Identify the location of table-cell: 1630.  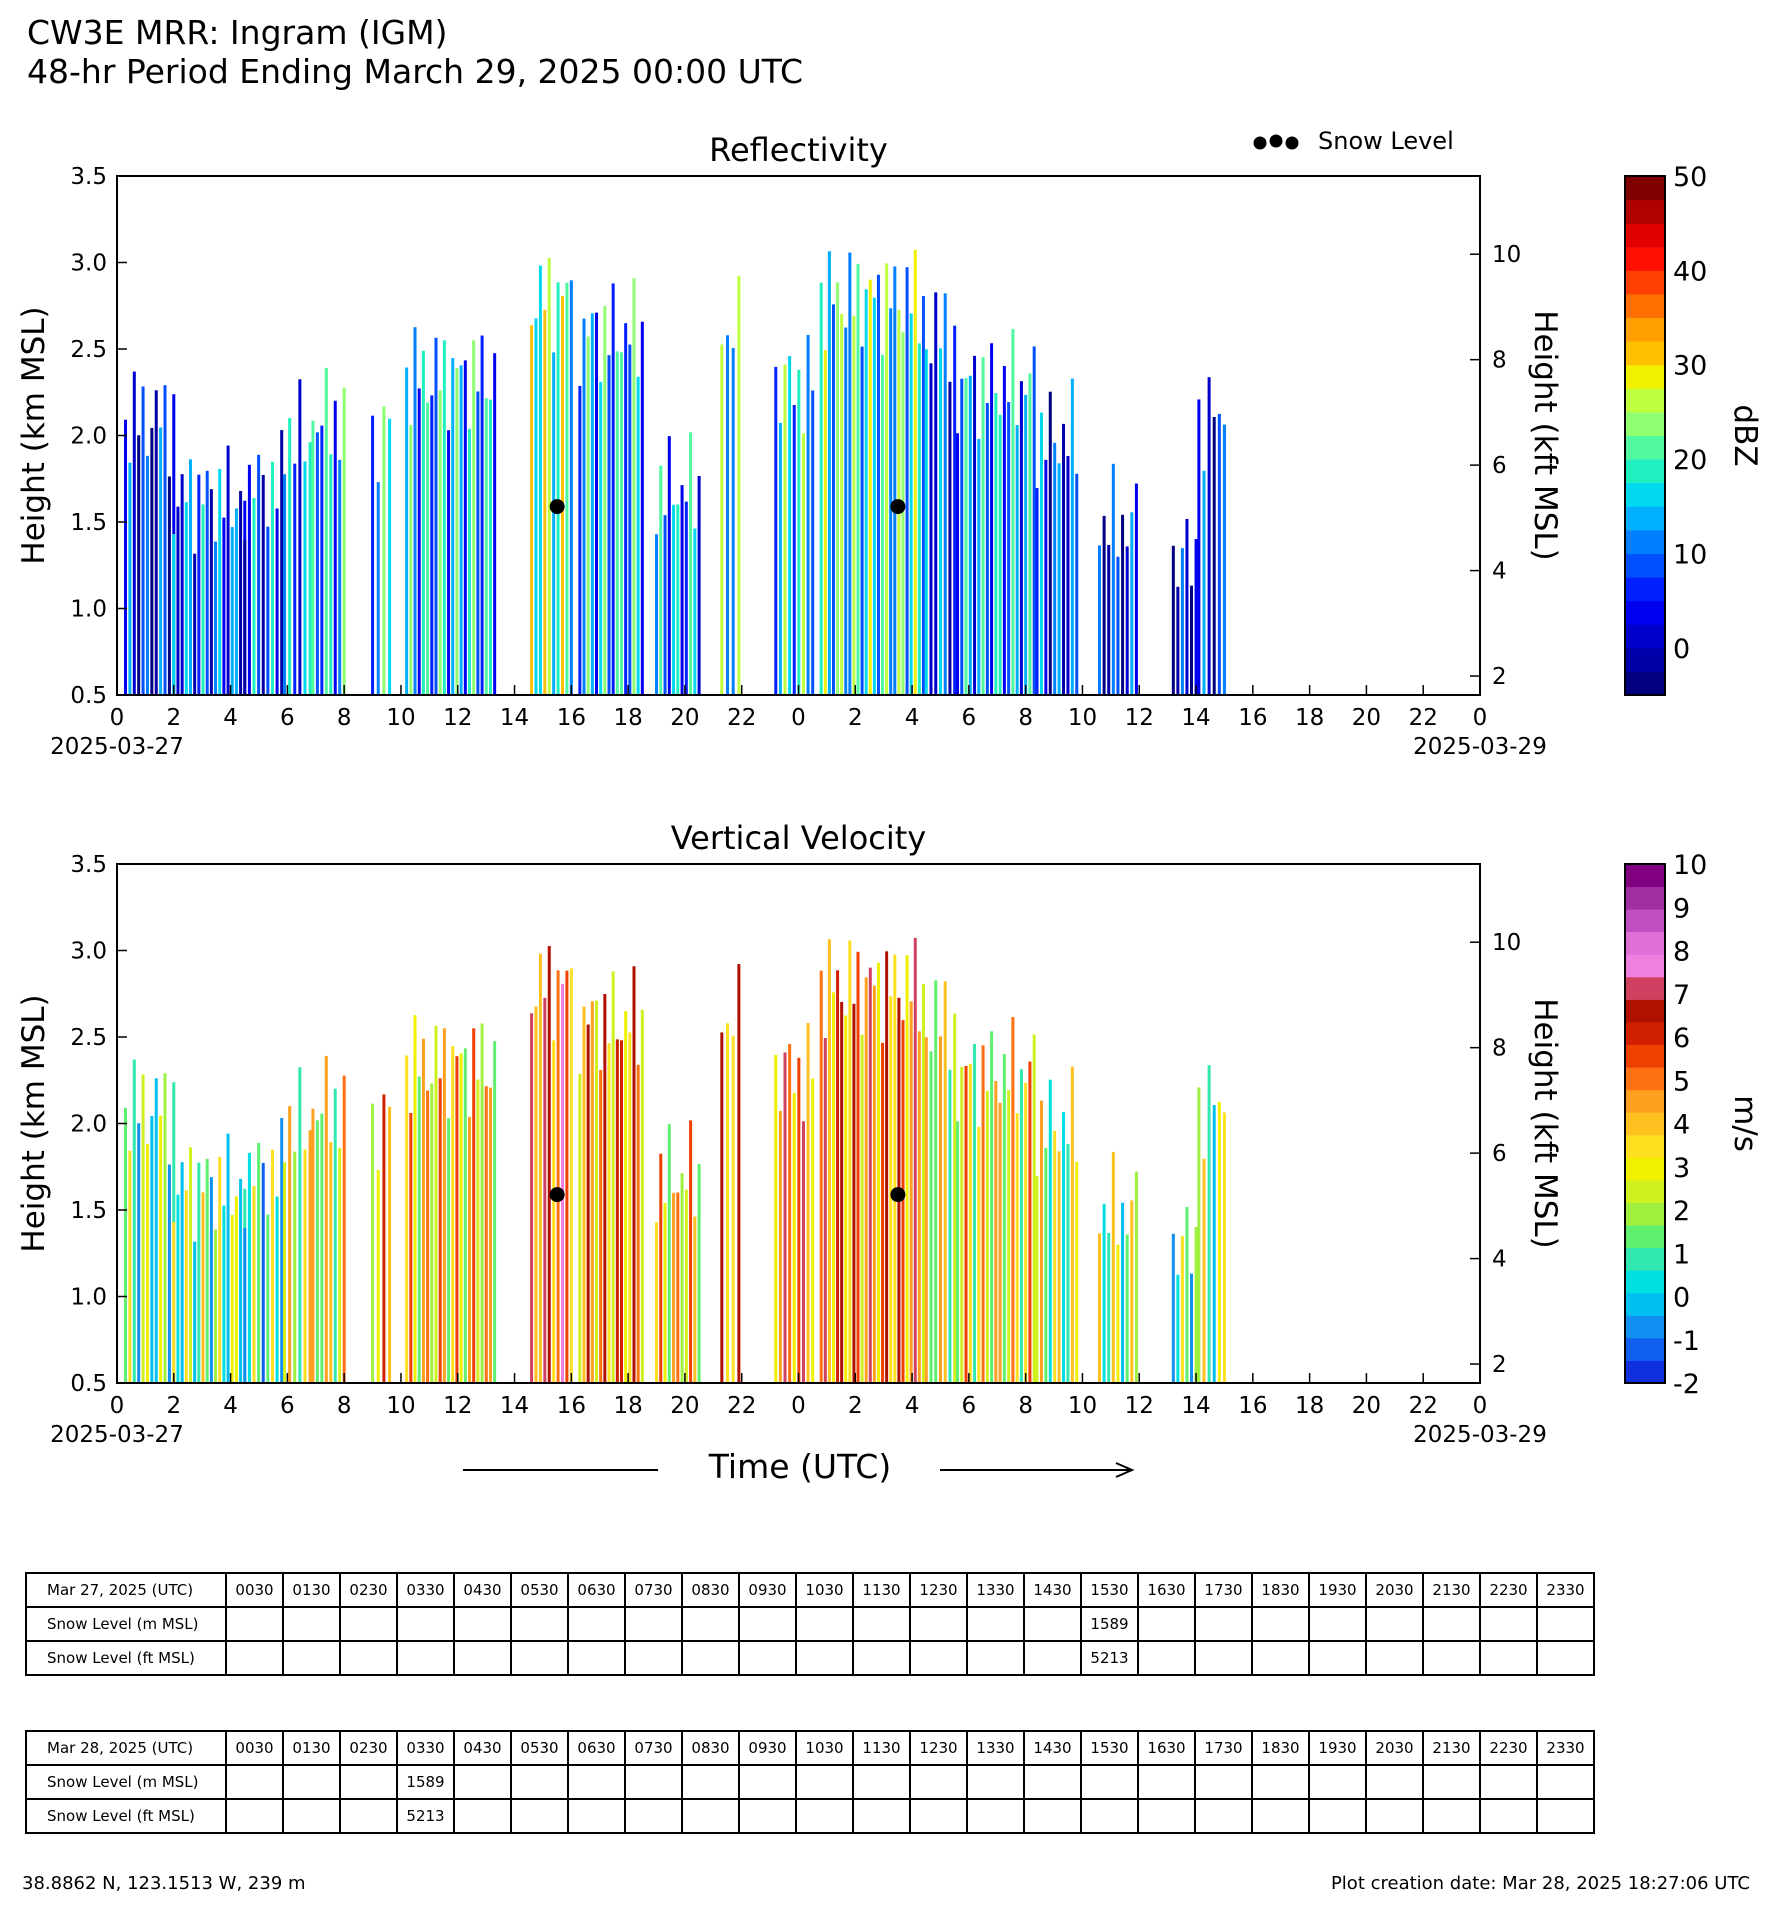
(1166, 1590).